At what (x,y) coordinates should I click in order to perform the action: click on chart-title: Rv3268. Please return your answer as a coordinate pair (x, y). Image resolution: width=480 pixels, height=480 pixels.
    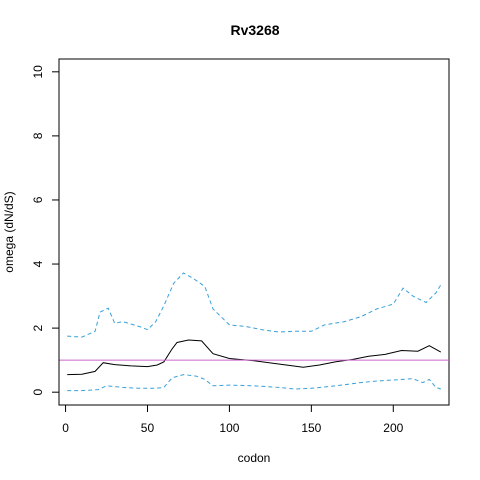
    Looking at the image, I should click on (254, 30).